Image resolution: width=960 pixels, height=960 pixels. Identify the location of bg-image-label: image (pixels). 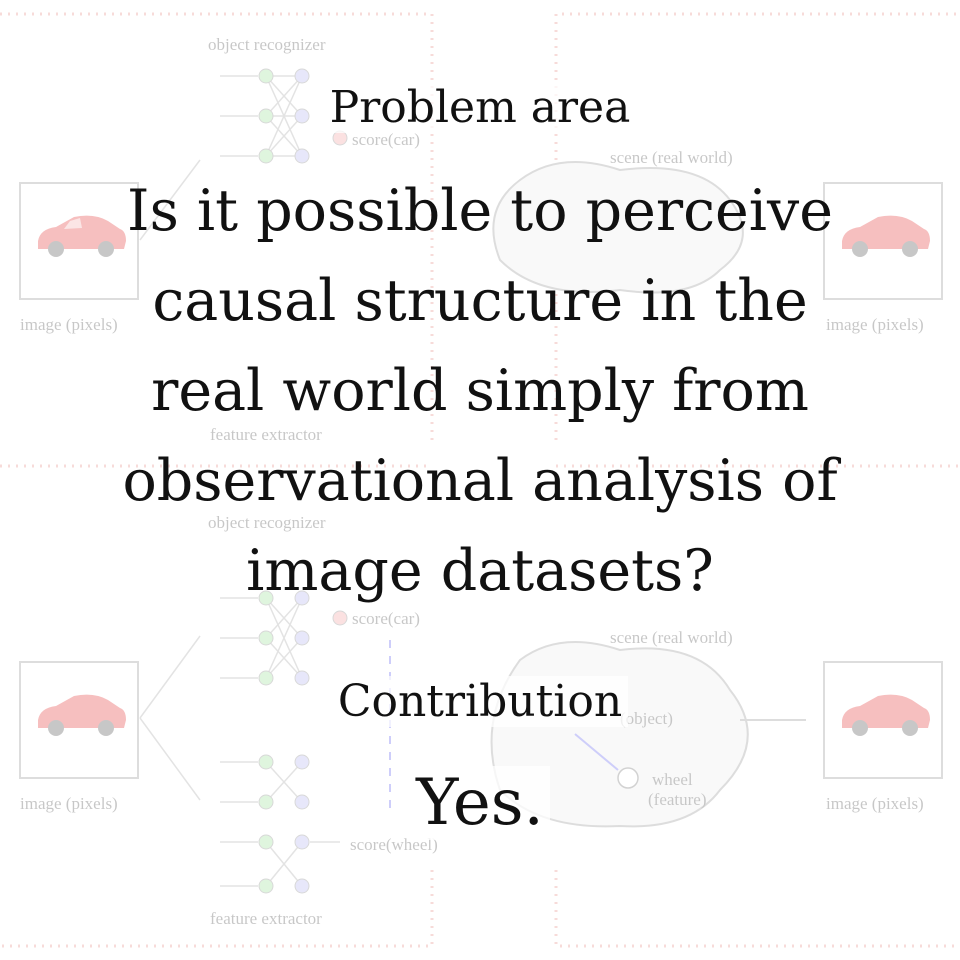
(69, 324).